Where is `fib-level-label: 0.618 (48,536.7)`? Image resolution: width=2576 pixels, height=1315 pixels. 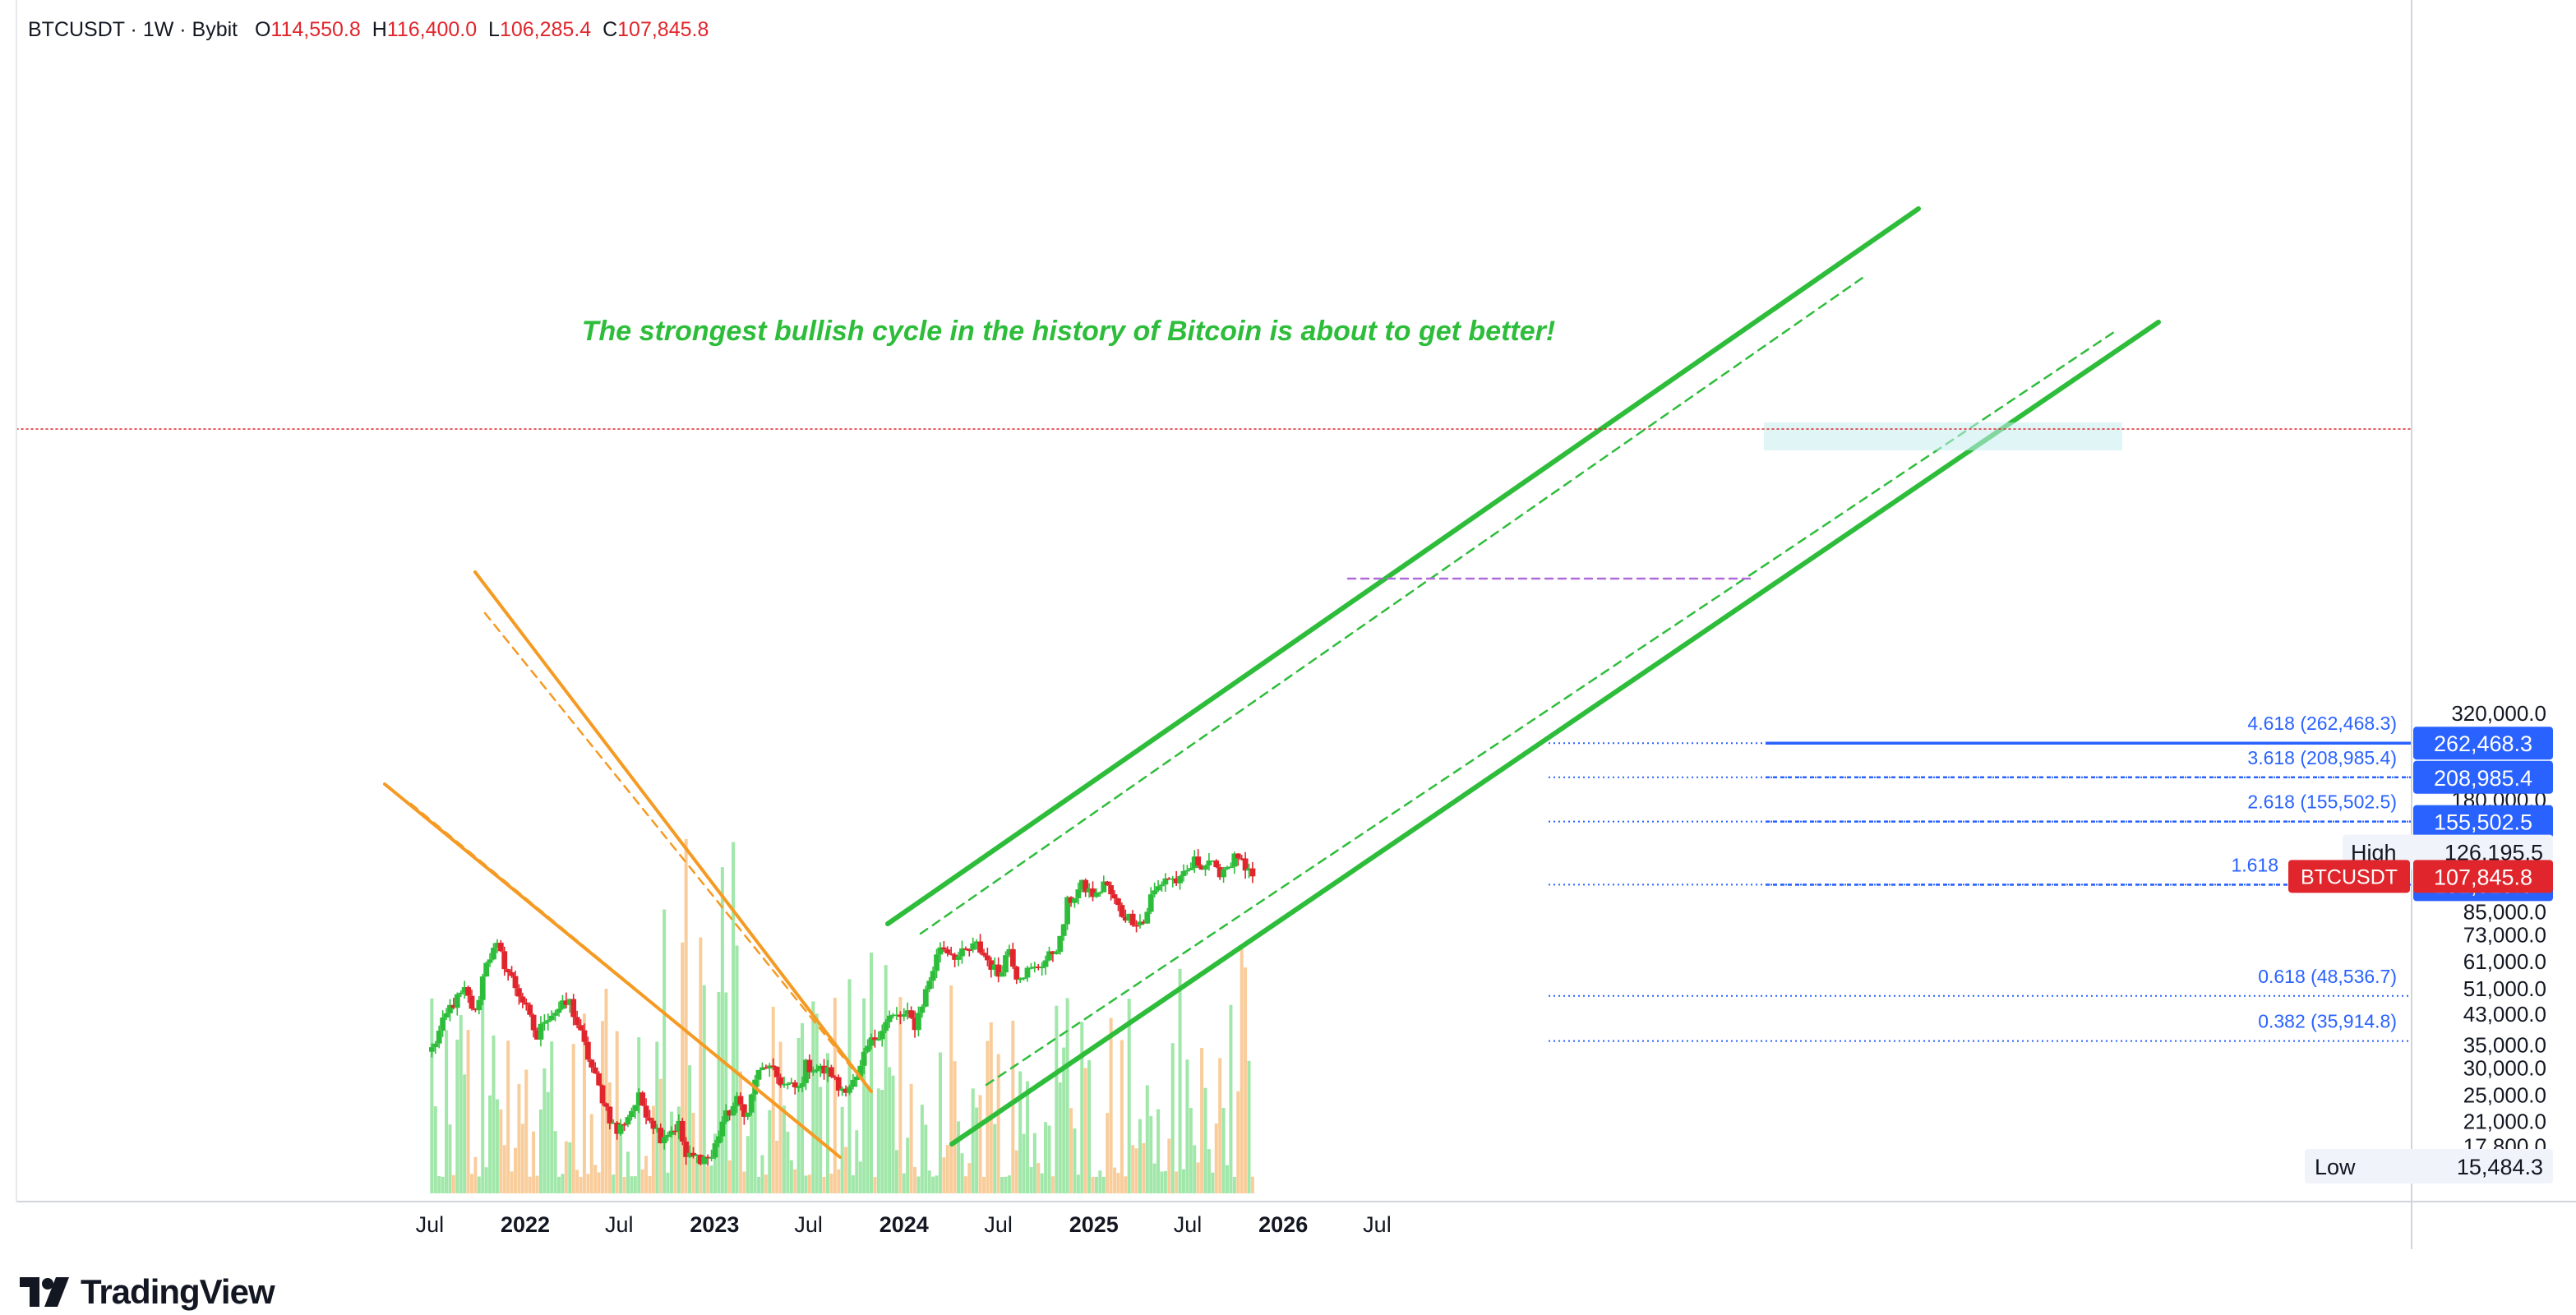
fib-level-label: 0.618 (48,536.7) is located at coordinates (2327, 977).